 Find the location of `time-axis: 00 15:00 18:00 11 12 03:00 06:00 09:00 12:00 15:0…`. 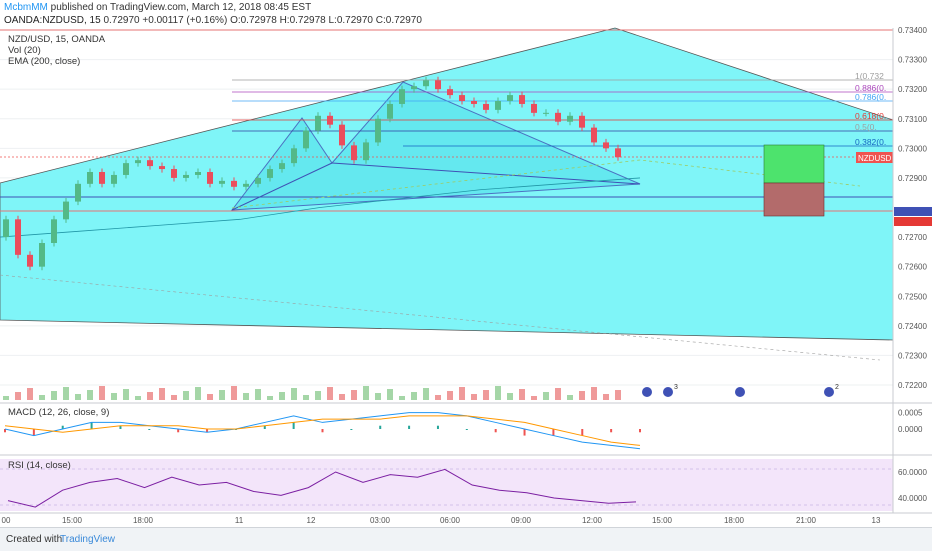

time-axis: 00 15:00 18:00 11 12 03:00 06:00 09:00 12:00 15:0… is located at coordinates (441, 520).